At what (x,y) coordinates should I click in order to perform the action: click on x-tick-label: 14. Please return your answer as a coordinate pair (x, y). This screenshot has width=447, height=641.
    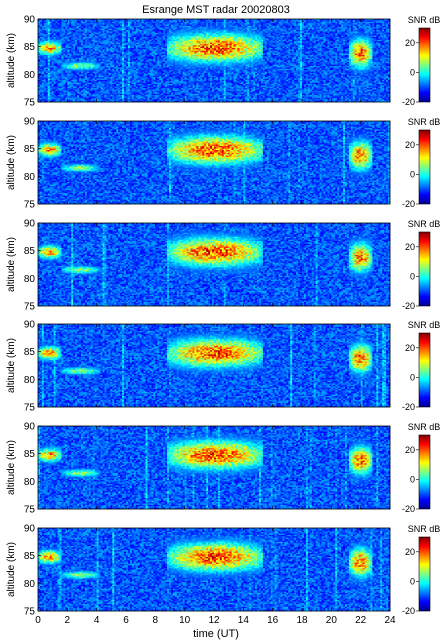
    Looking at the image, I should click on (244, 620).